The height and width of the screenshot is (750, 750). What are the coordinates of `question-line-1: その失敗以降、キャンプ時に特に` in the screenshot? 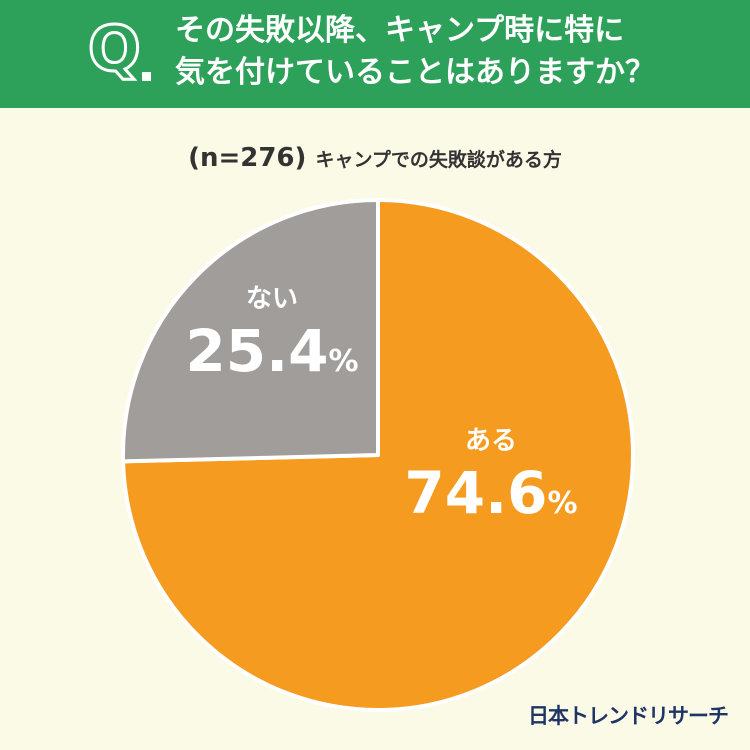 It's located at (400, 30).